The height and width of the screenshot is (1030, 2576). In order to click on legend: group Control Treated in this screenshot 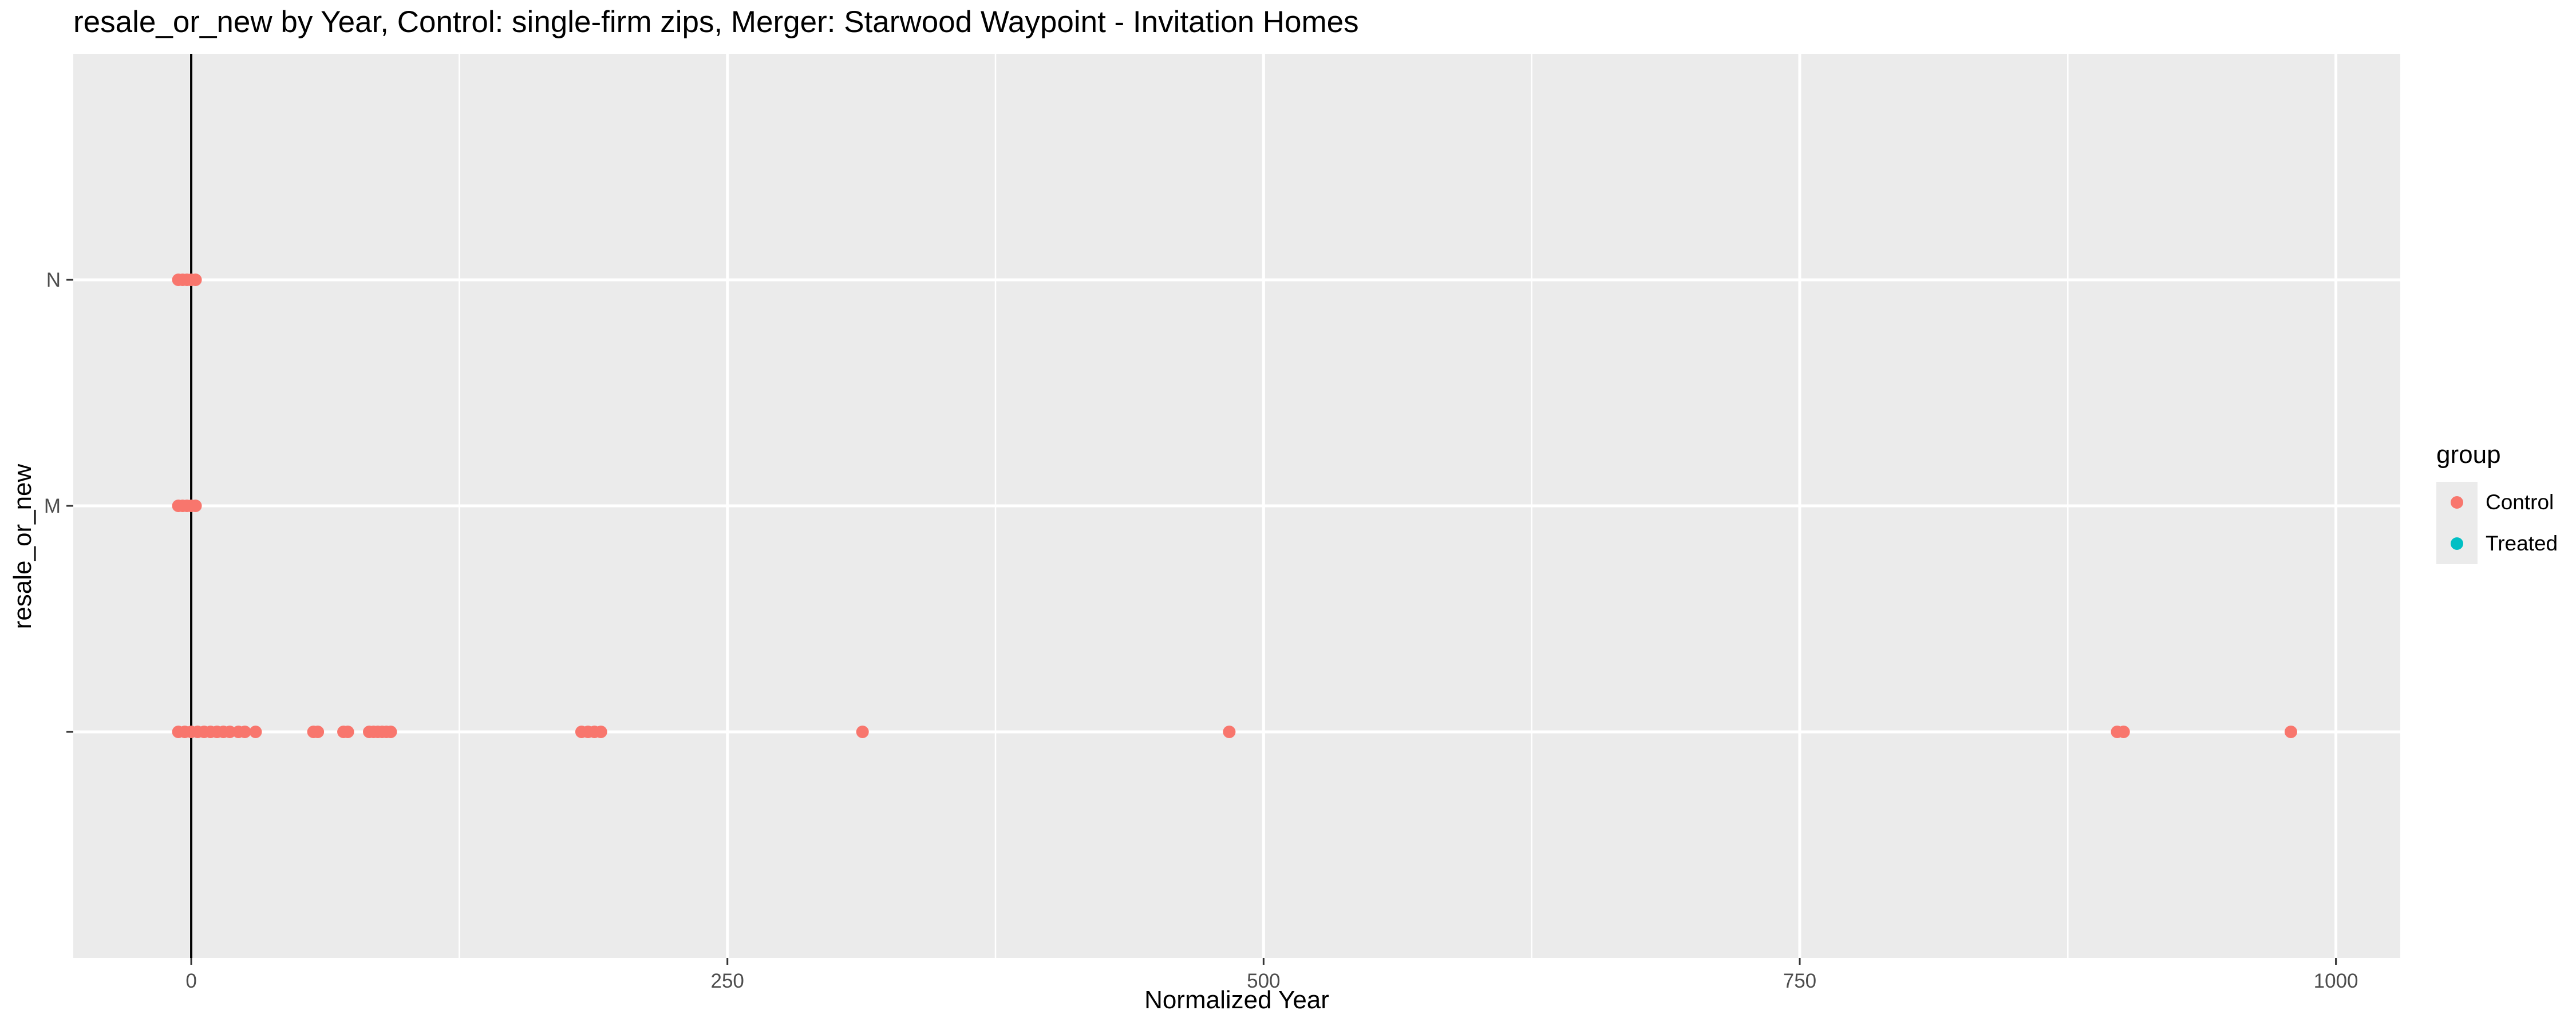, I will do `click(2497, 502)`.